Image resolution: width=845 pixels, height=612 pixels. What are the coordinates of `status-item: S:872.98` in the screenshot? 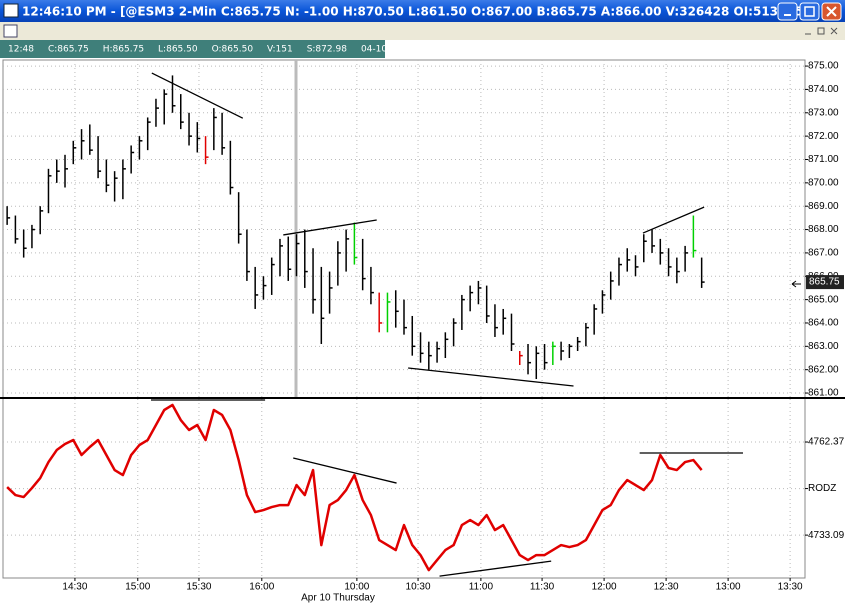 It's located at (327, 50).